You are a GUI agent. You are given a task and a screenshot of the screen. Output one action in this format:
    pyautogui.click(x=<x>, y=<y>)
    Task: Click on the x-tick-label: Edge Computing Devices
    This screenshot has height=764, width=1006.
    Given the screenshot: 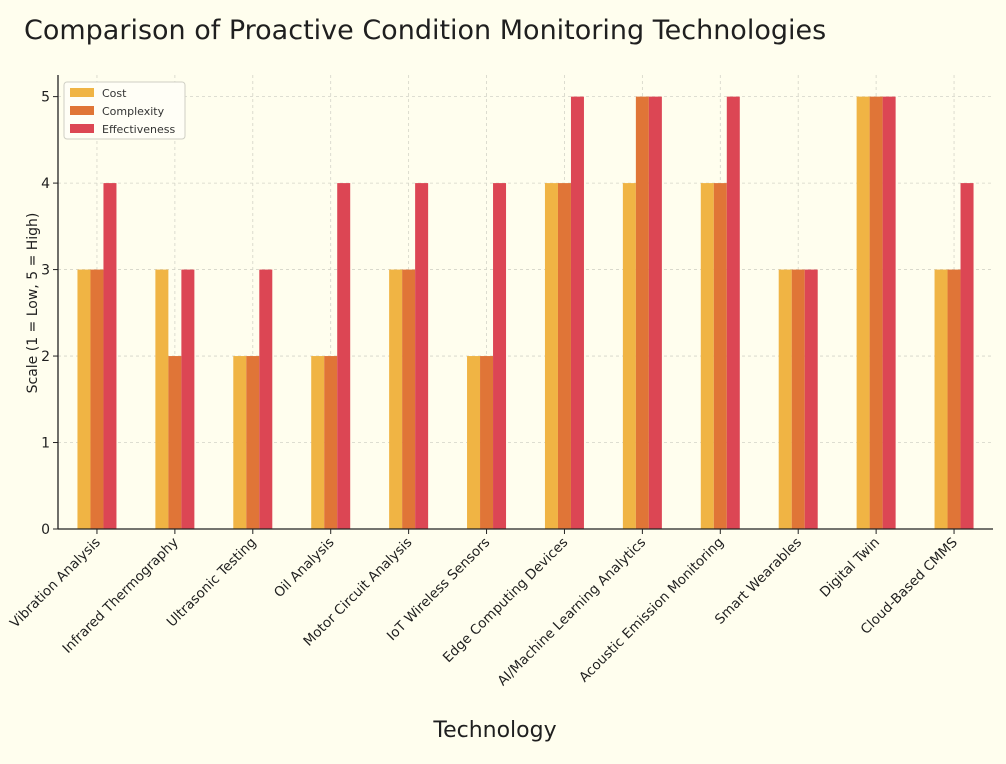 What is the action you would take?
    pyautogui.click(x=505, y=600)
    